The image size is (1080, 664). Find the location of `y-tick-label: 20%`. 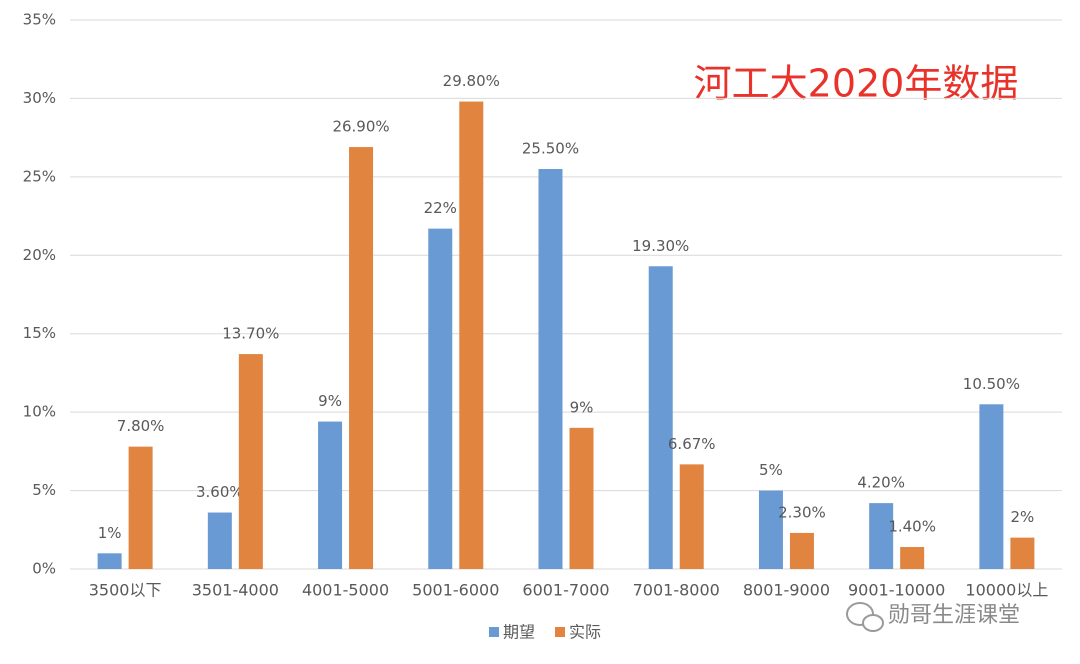

y-tick-label: 20% is located at coordinates (39, 255).